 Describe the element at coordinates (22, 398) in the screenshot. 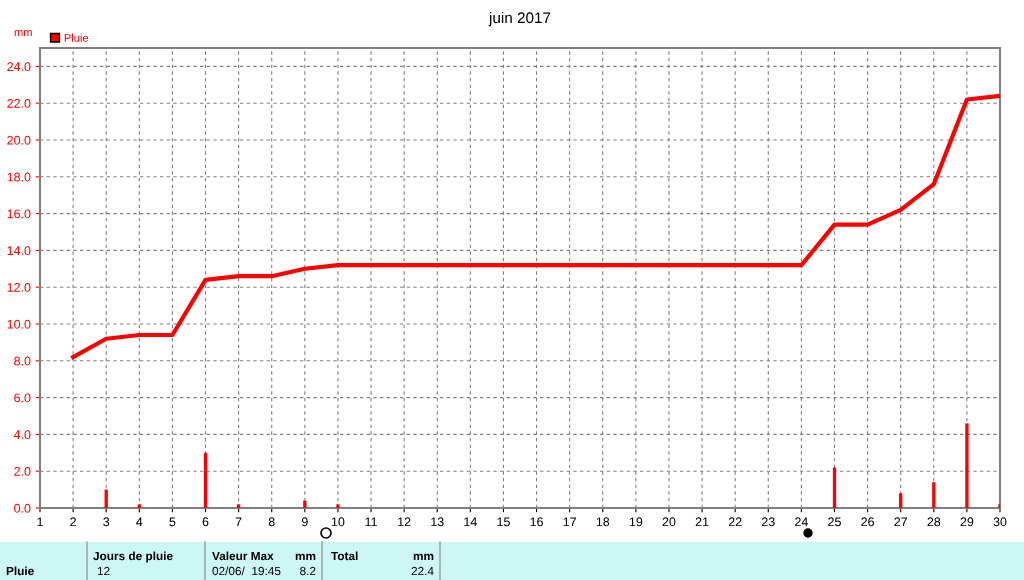

I see `y-tick-label: 6.0` at that location.